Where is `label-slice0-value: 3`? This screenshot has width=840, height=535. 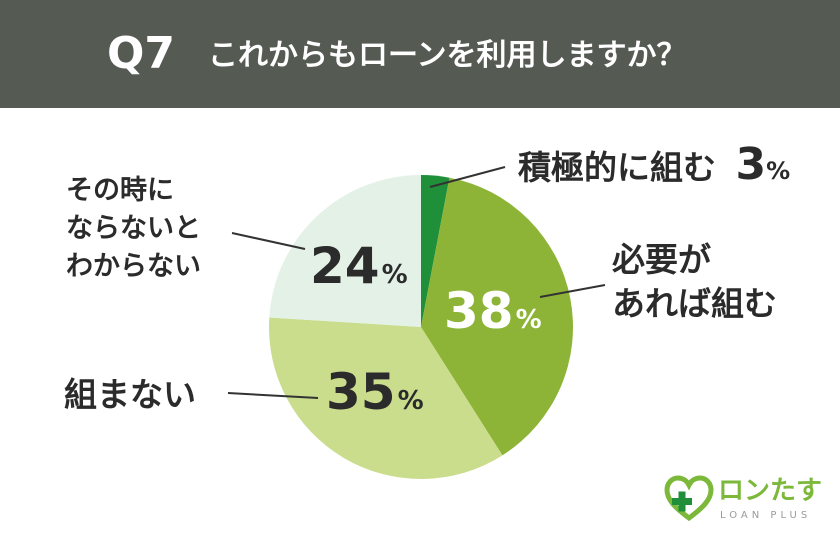
label-slice0-value: 3 is located at coordinates (751, 164).